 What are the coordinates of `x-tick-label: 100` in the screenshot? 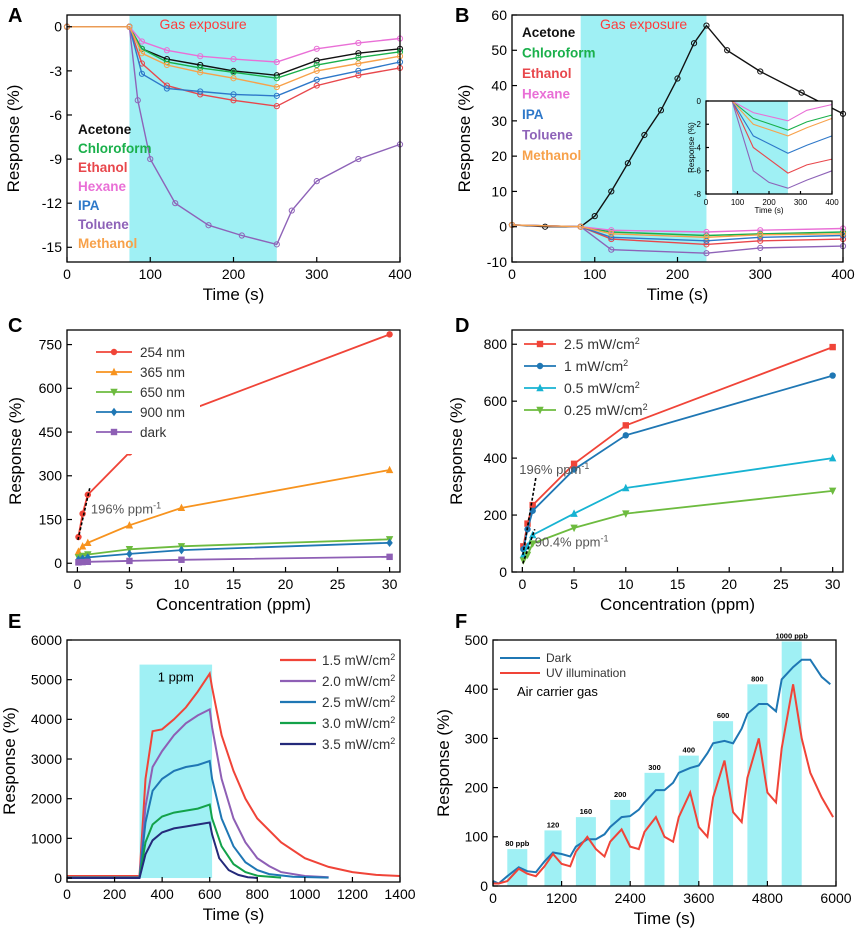 It's located at (738, 202).